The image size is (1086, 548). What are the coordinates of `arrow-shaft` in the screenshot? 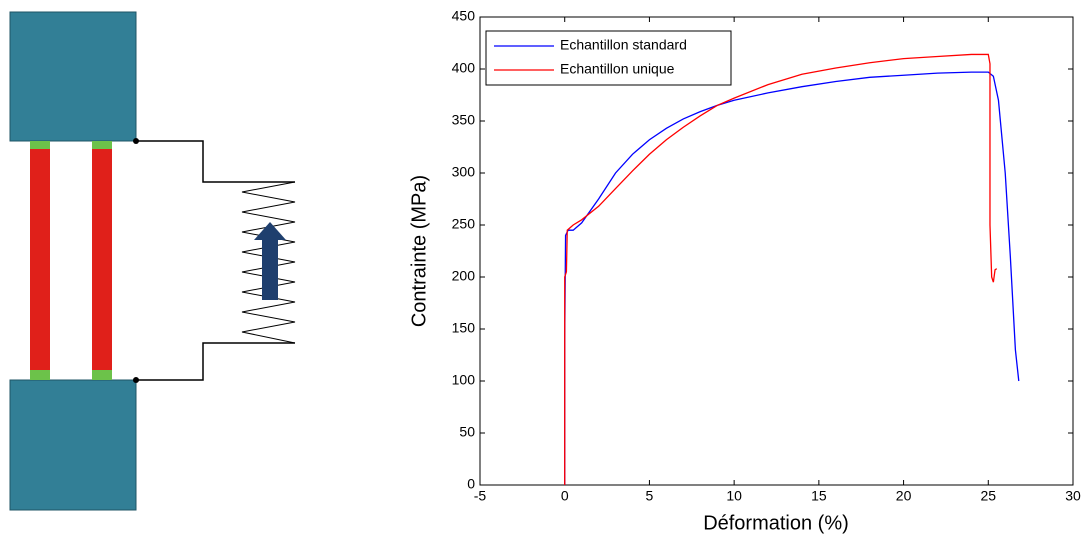 It's located at (270, 270).